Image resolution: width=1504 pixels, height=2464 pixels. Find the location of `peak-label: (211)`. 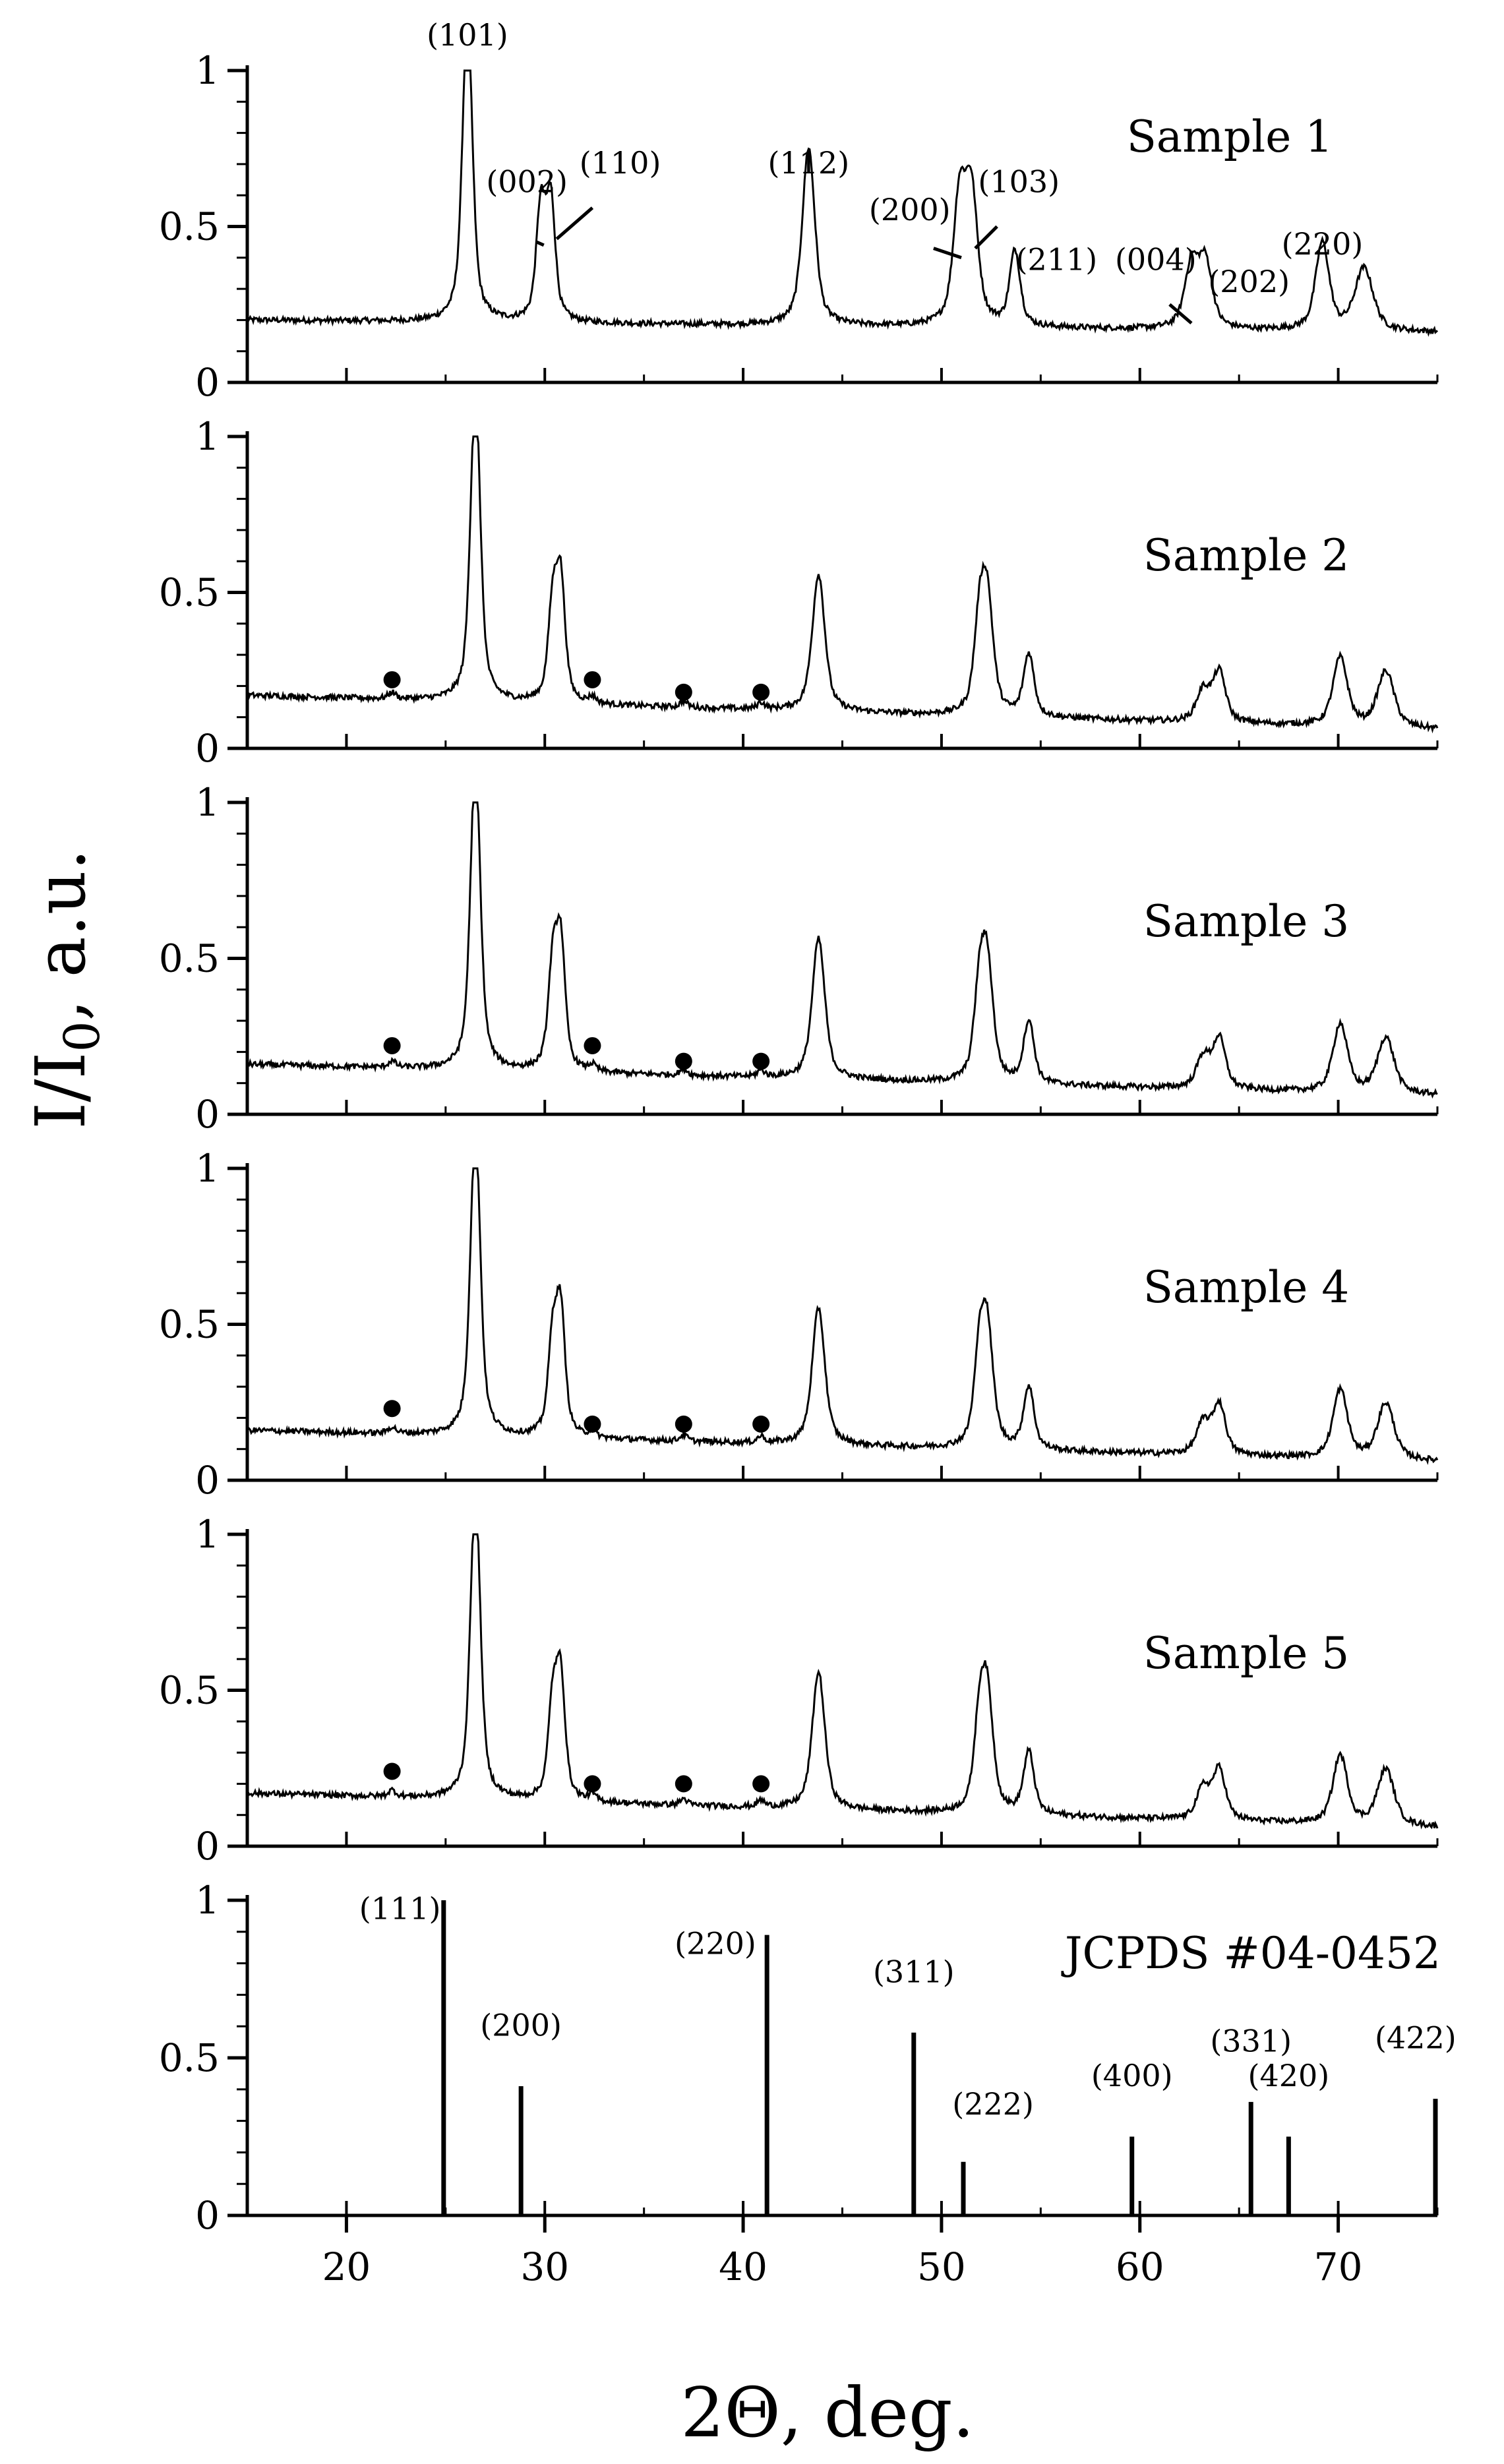

peak-label: (211) is located at coordinates (1057, 260).